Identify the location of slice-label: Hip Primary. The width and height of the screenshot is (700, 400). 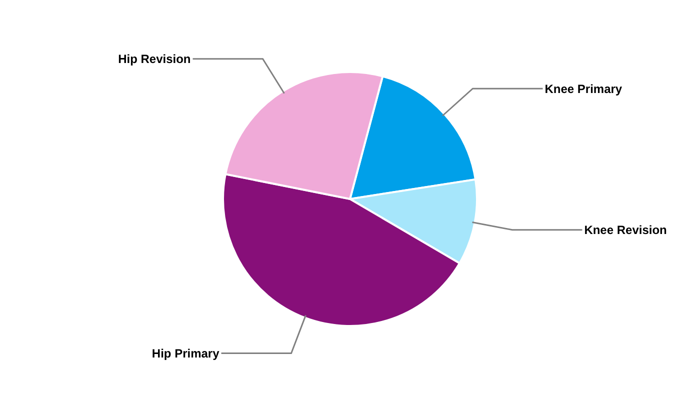
(186, 353).